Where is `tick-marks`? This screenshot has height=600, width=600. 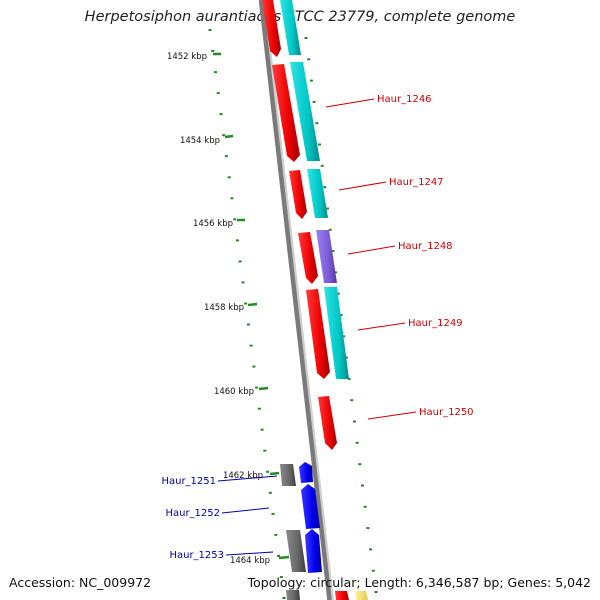
tick-marks is located at coordinates (251, 306).